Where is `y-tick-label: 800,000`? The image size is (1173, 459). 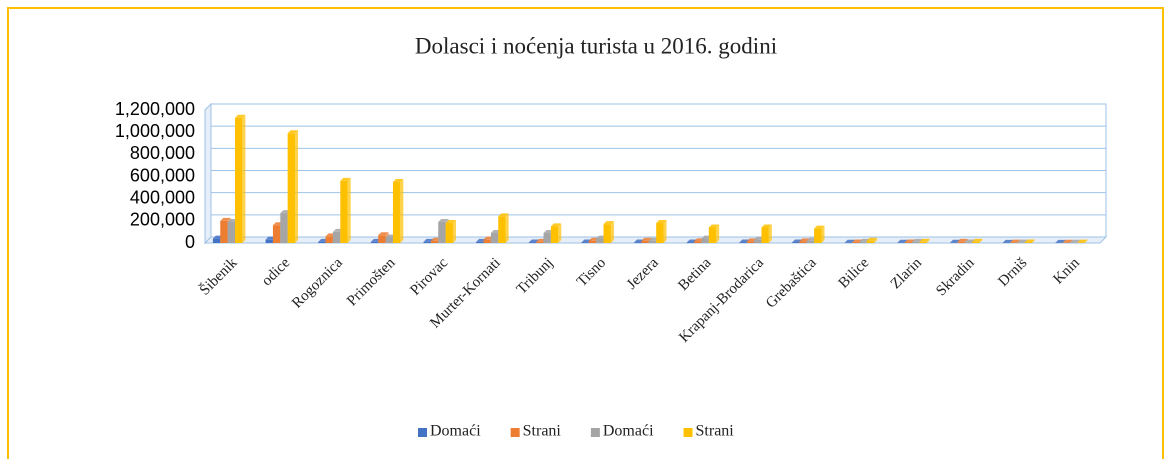
y-tick-label: 800,000 is located at coordinates (162, 153).